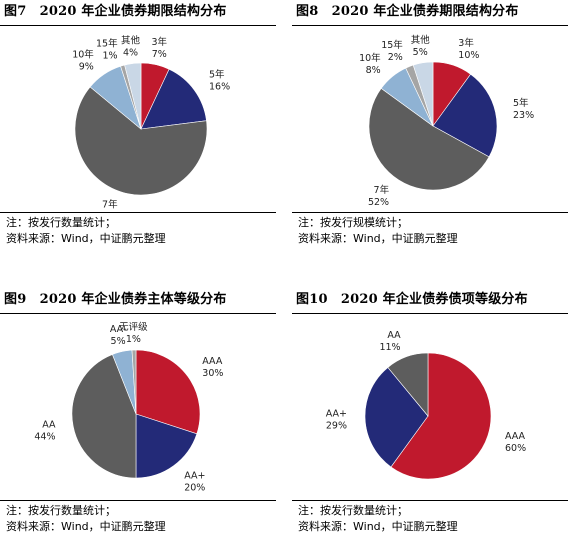  Describe the element at coordinates (44, 436) in the screenshot. I see `slice-value-label: 44%` at that location.